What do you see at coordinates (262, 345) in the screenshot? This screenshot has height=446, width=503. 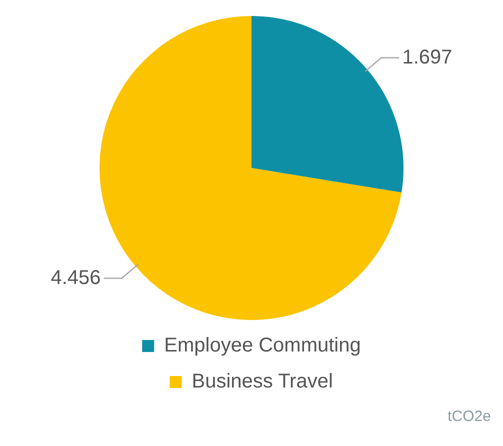 I see `legend-label: Employee Commuting` at bounding box center [262, 345].